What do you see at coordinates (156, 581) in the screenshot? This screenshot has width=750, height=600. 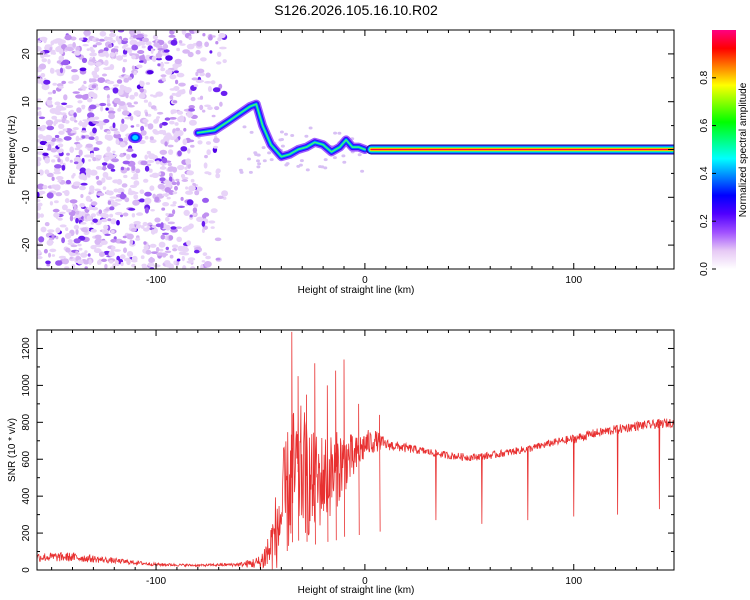 I see `x-tick-label: -100` at bounding box center [156, 581].